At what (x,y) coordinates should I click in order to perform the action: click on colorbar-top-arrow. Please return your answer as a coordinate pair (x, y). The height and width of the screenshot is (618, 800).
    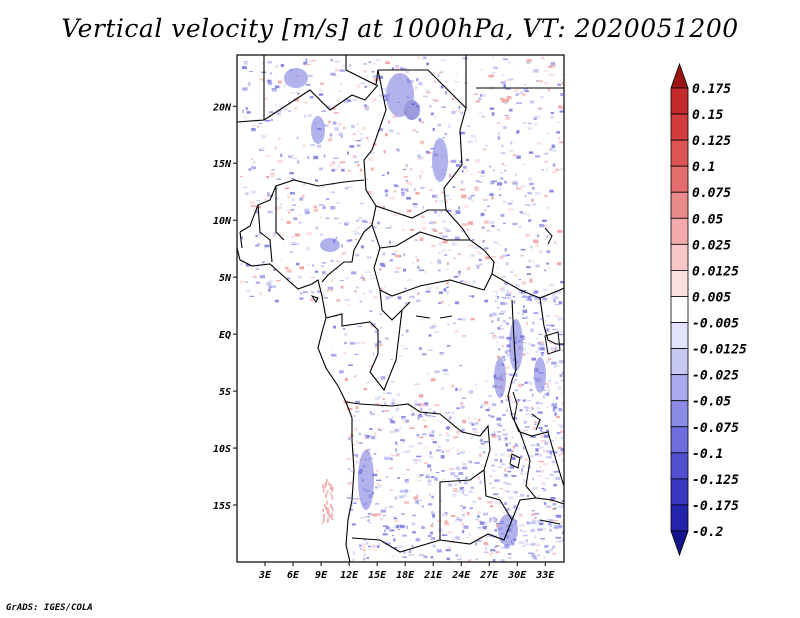
    Looking at the image, I should click on (679, 75).